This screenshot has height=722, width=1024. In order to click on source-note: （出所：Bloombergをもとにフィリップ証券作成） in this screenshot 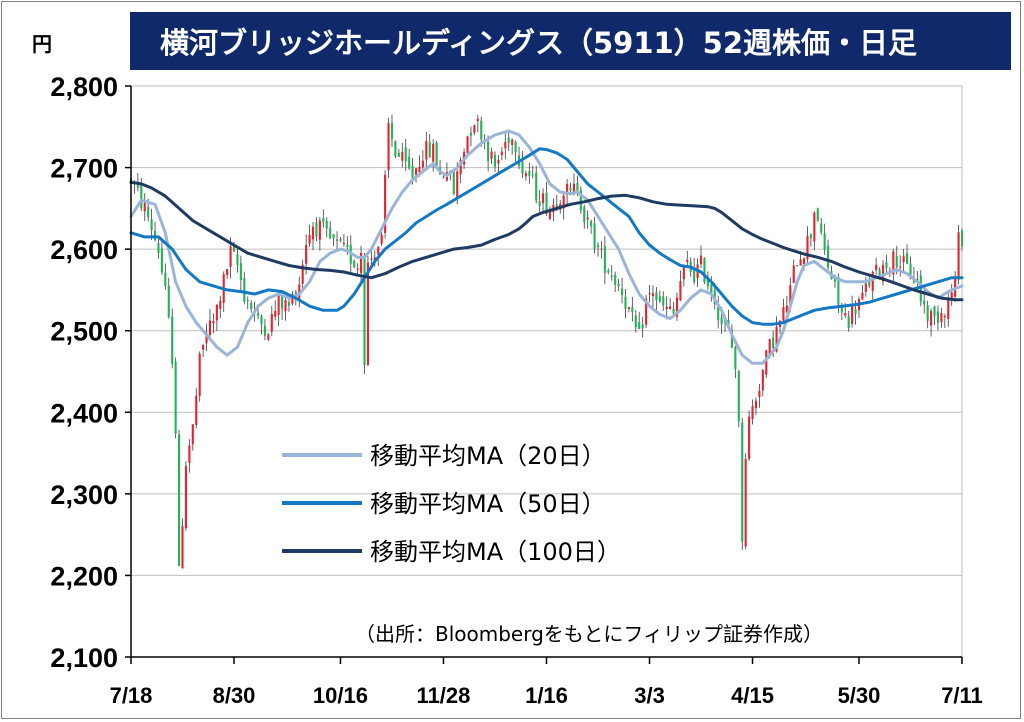, I will do `click(589, 634)`.